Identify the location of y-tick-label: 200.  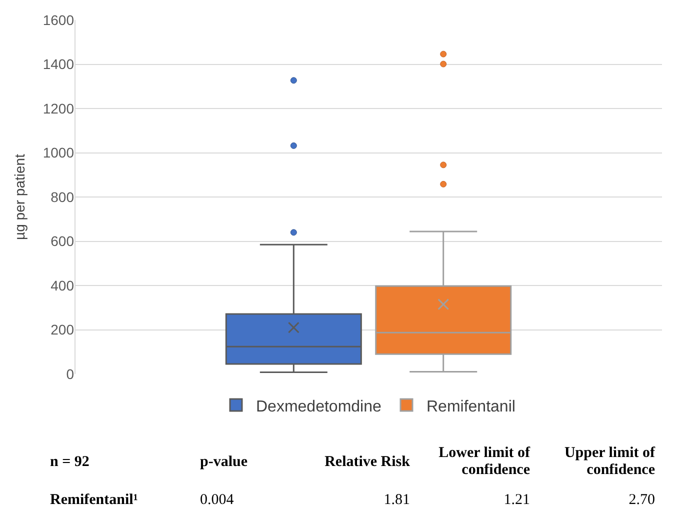
(62, 330).